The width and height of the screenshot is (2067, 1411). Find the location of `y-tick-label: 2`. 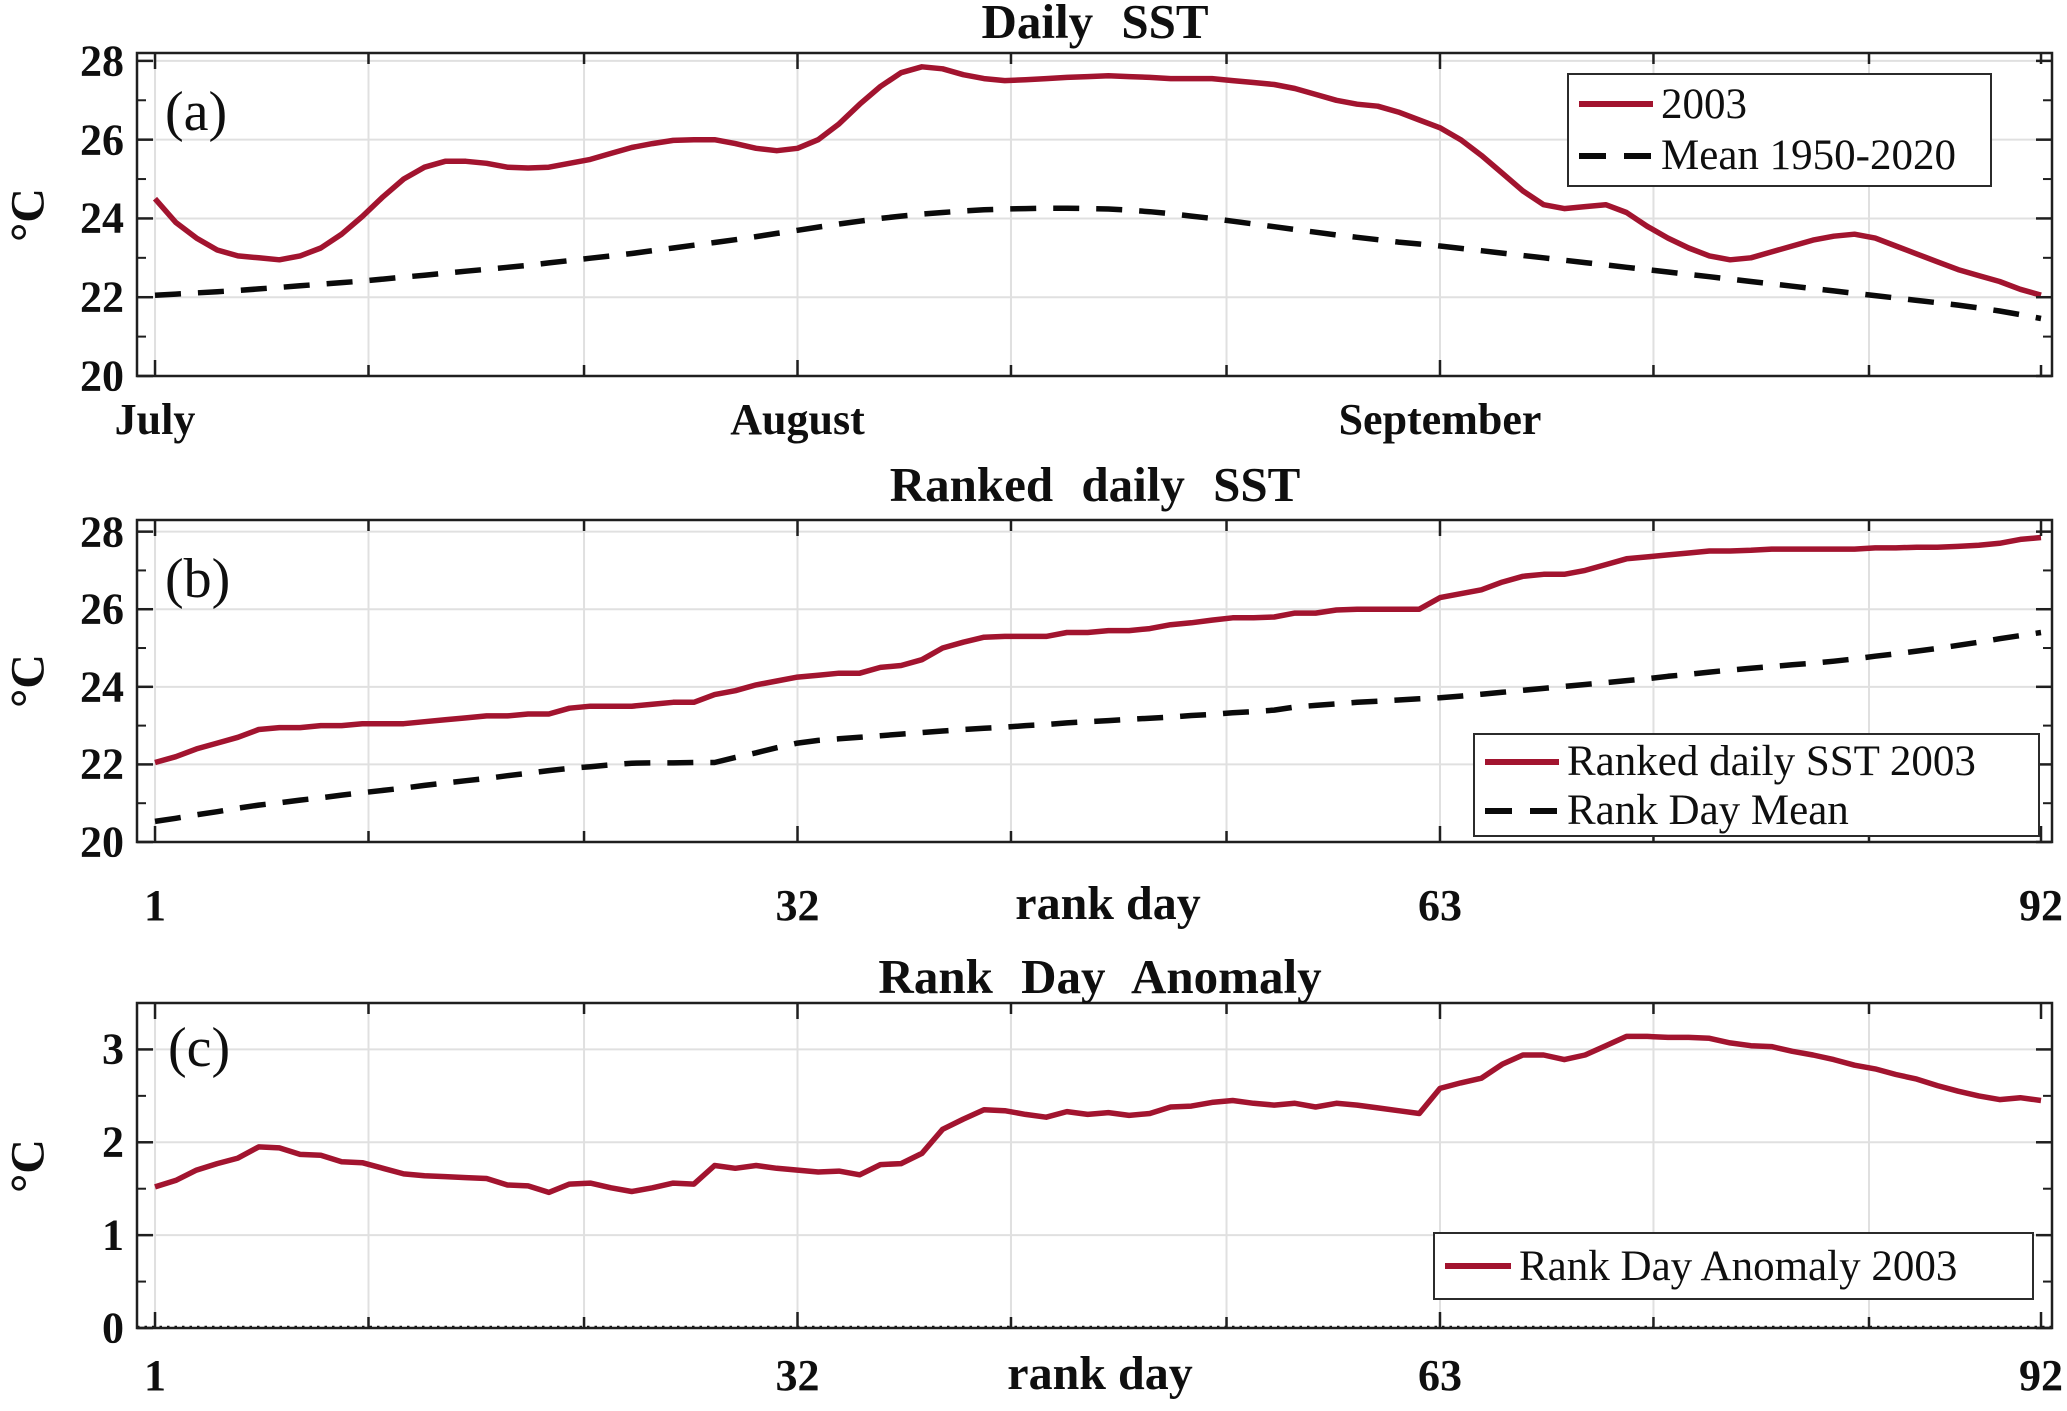

y-tick-label: 2 is located at coordinates (113, 1142).